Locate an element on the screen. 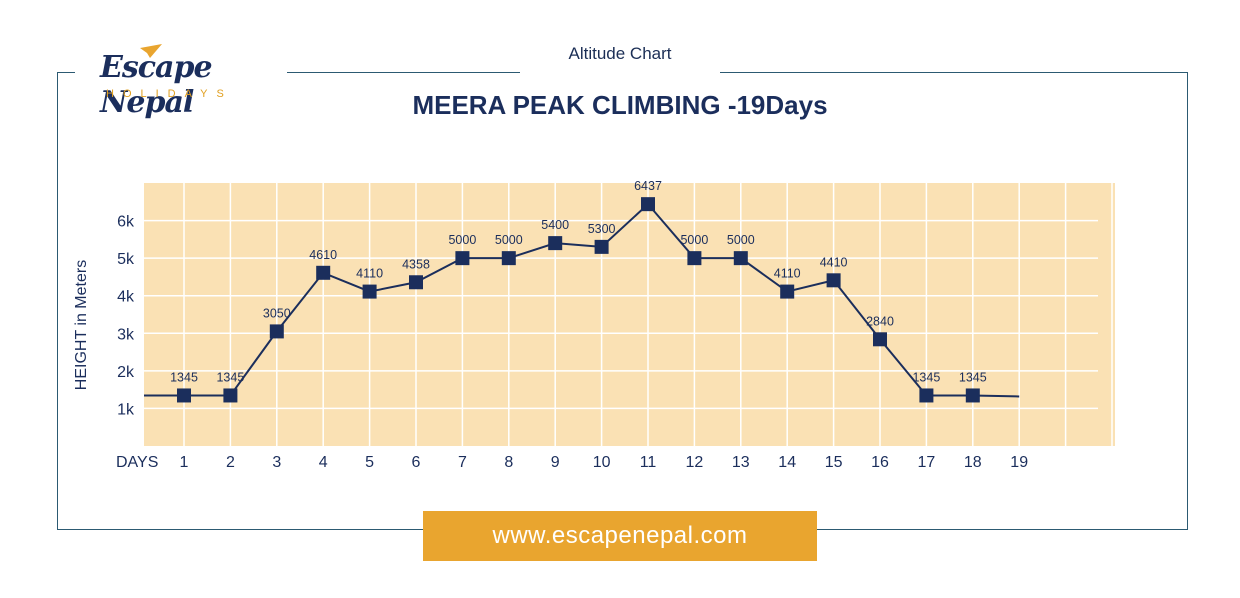 The image size is (1240, 598). chart-title: MEERA PEAK CLIMBING -19Days is located at coordinates (620, 105).